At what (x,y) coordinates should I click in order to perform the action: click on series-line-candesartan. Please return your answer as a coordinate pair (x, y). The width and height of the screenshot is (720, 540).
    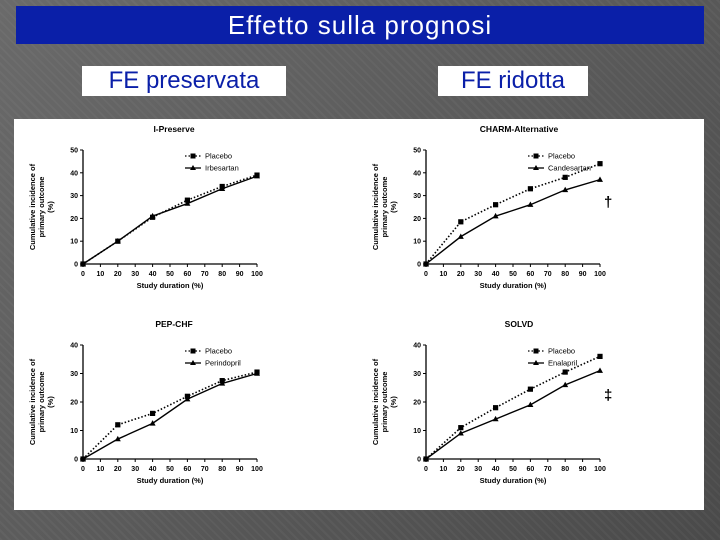
    Looking at the image, I should click on (513, 221).